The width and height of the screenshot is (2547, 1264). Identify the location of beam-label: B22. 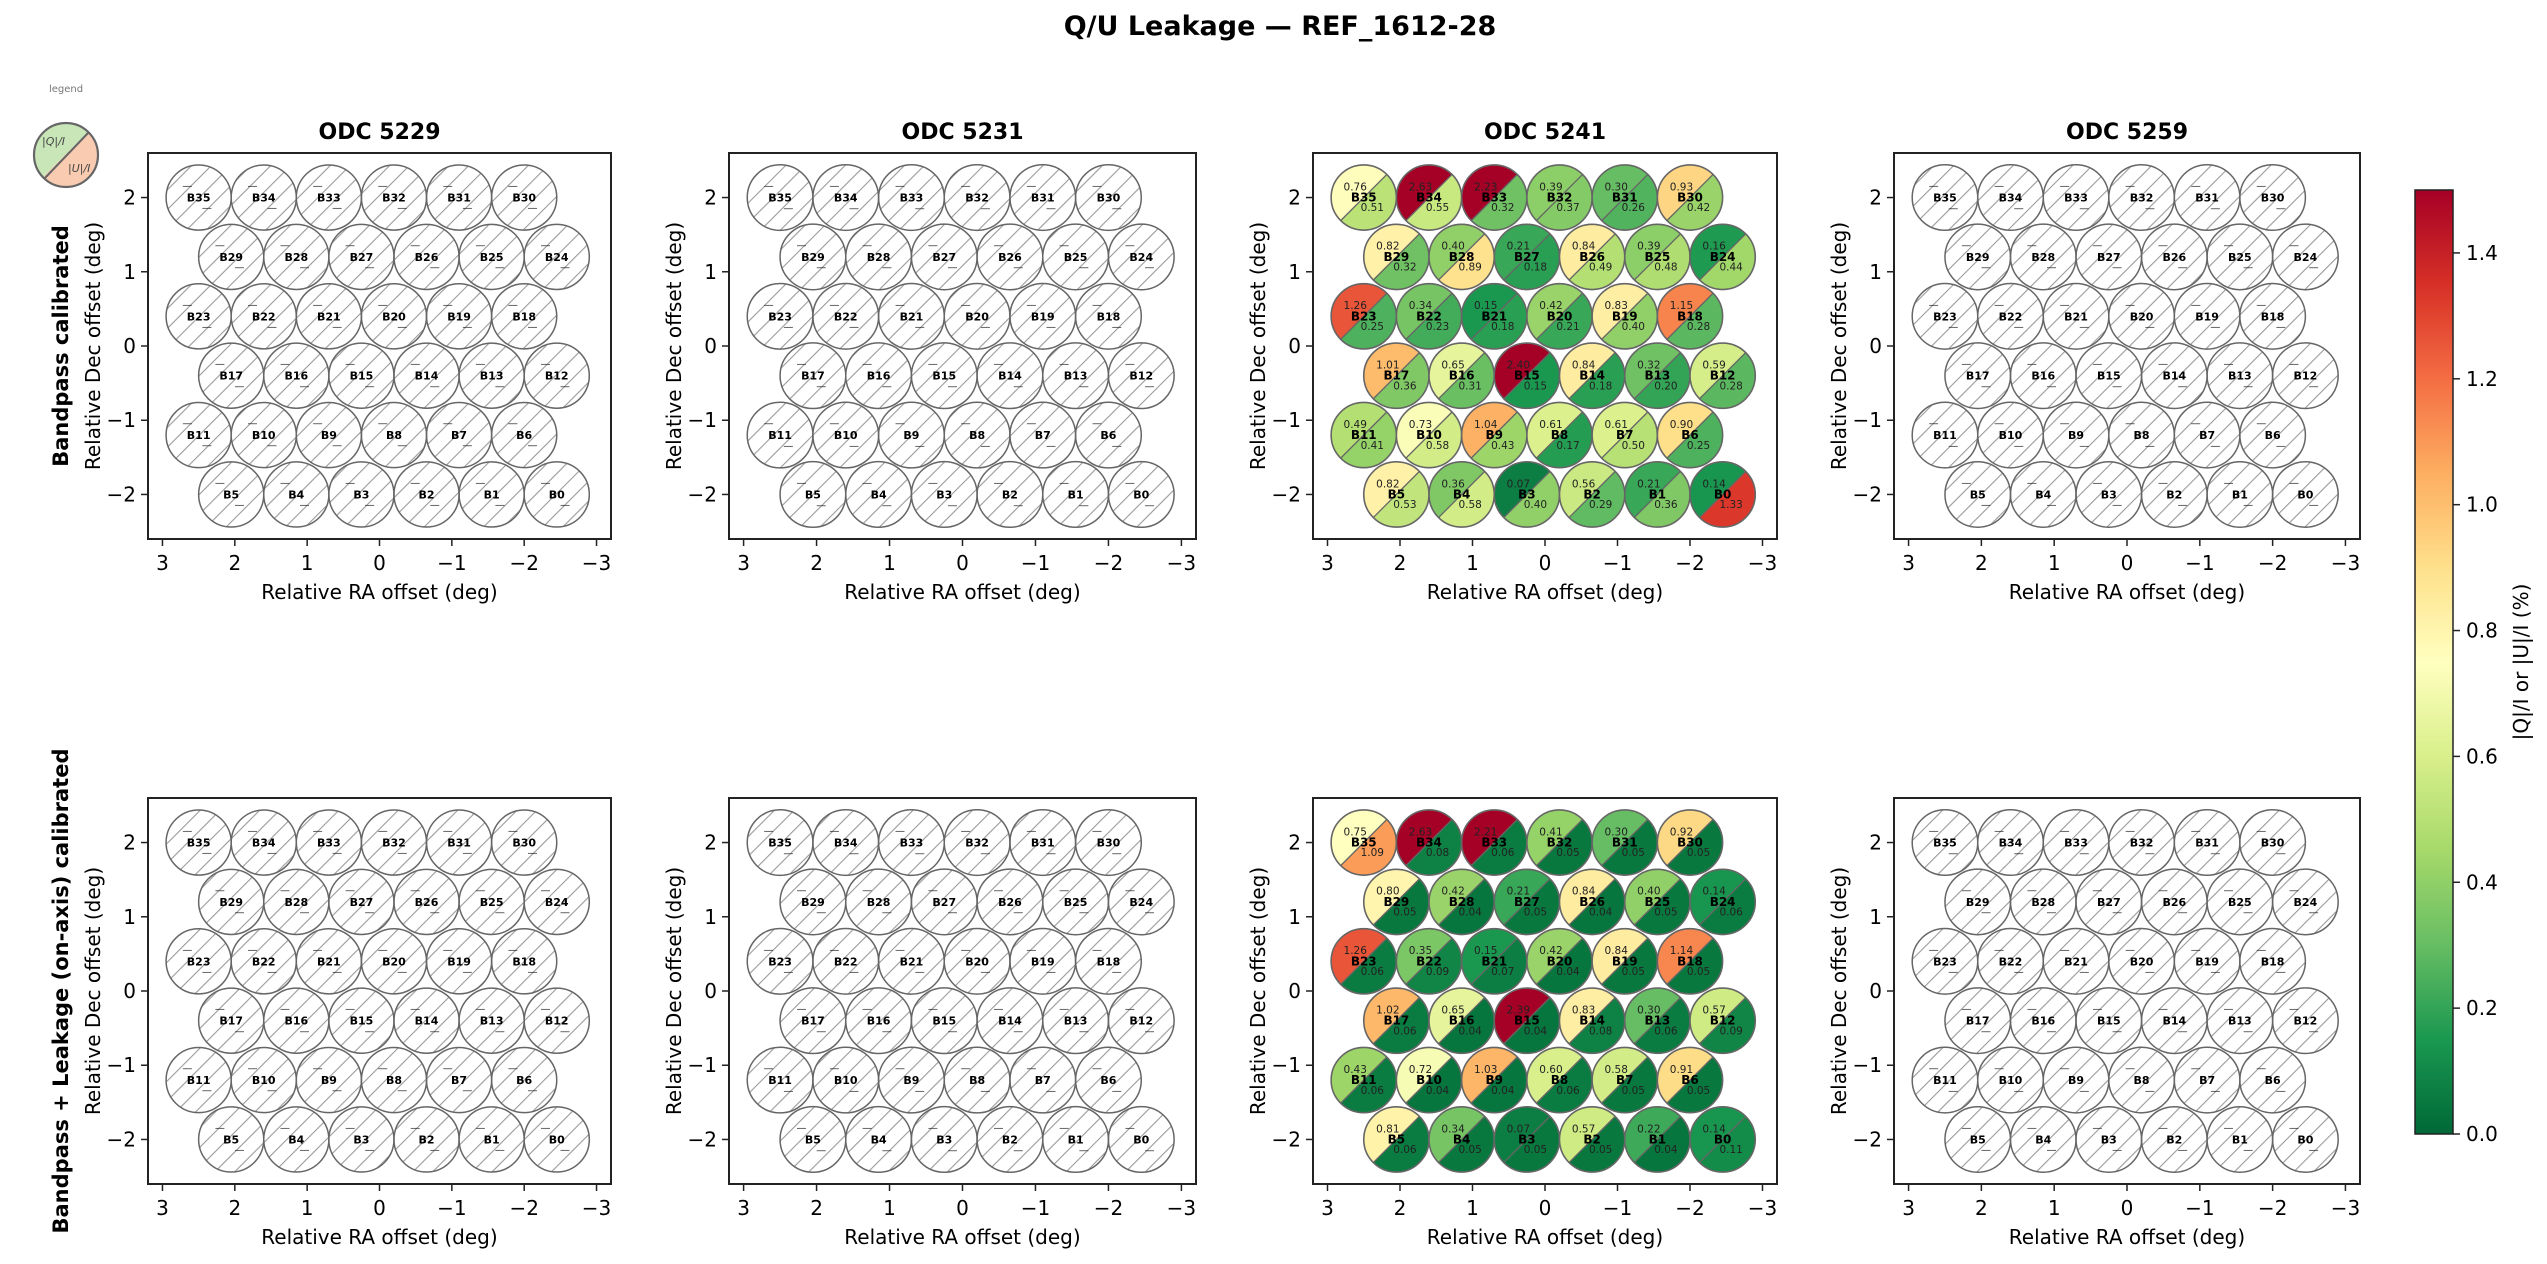
(2011, 961).